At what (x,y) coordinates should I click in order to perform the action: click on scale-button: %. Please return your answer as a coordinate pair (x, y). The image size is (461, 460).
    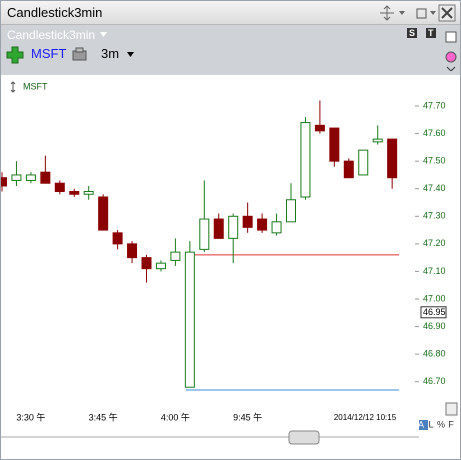
    Looking at the image, I should click on (441, 424).